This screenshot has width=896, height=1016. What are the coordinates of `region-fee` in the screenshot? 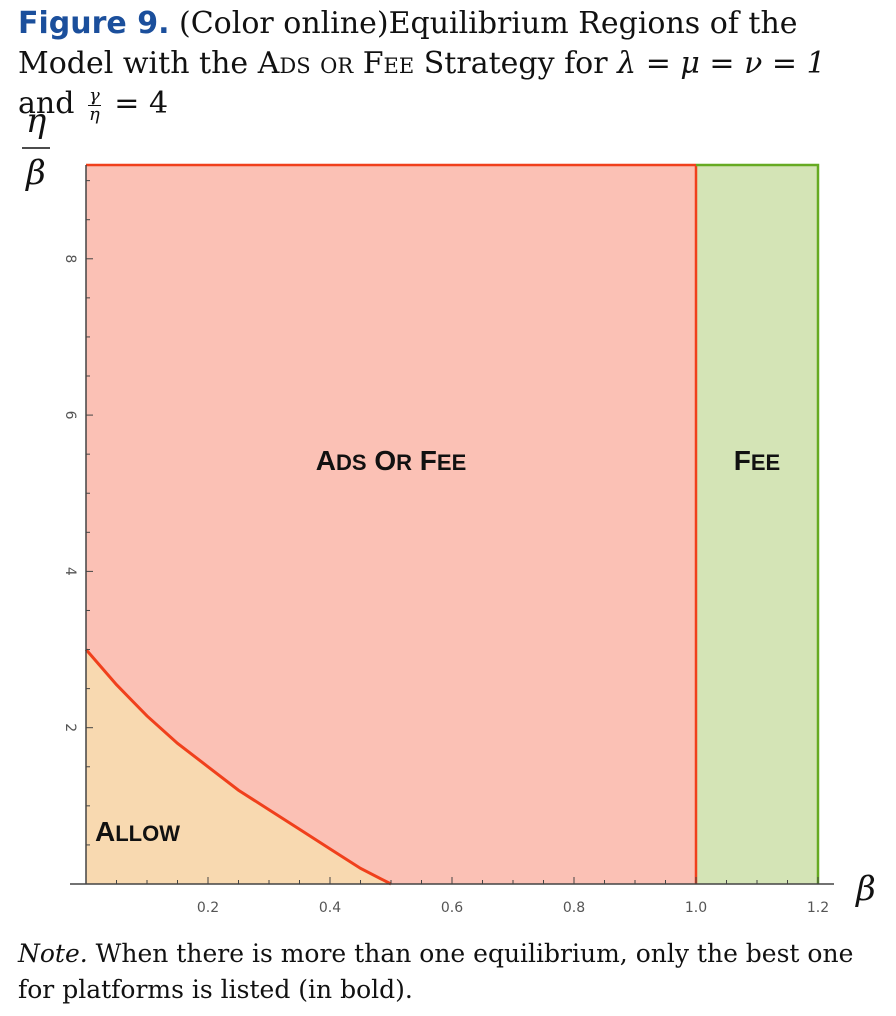 It's located at (757, 524).